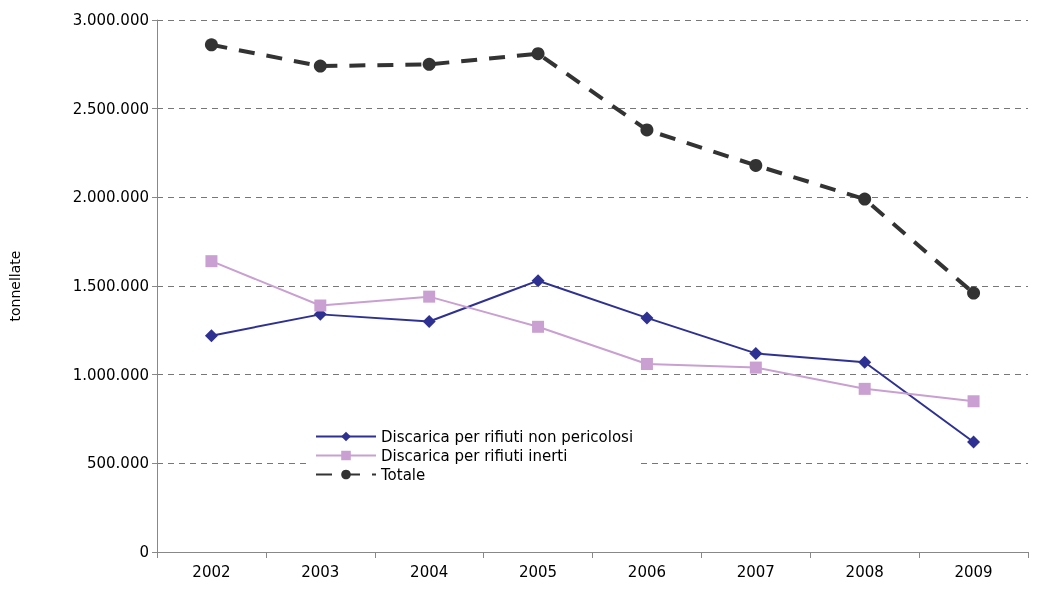 This screenshot has height=591, width=1038. I want to click on x-tick-label: 2003, so click(320, 571).